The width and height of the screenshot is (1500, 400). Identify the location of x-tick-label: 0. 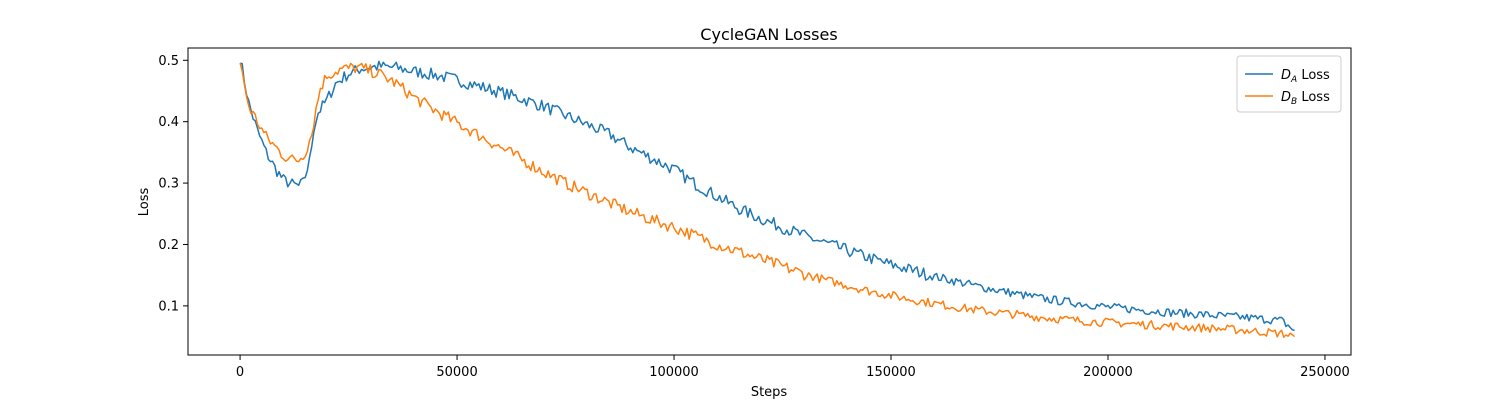
(240, 372).